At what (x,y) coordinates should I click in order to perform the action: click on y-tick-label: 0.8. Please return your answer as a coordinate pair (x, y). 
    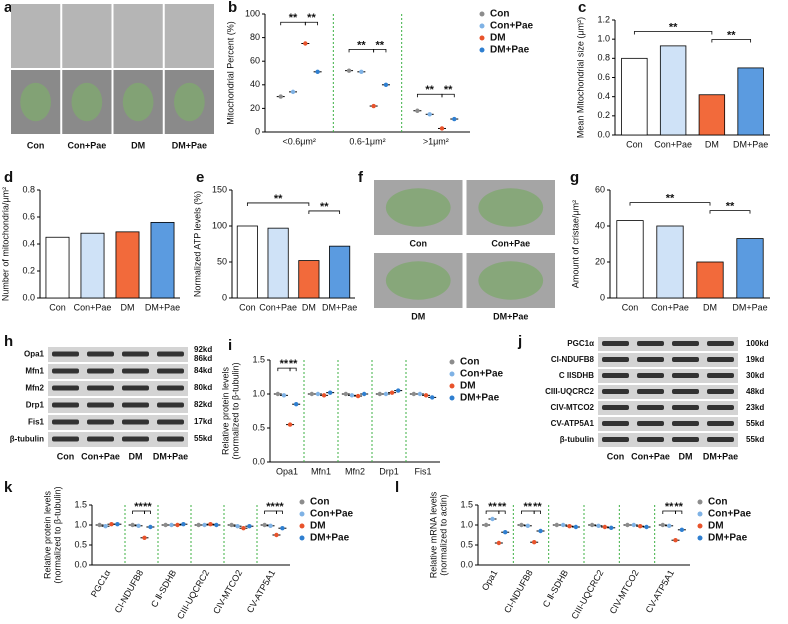
    Looking at the image, I should click on (603, 58).